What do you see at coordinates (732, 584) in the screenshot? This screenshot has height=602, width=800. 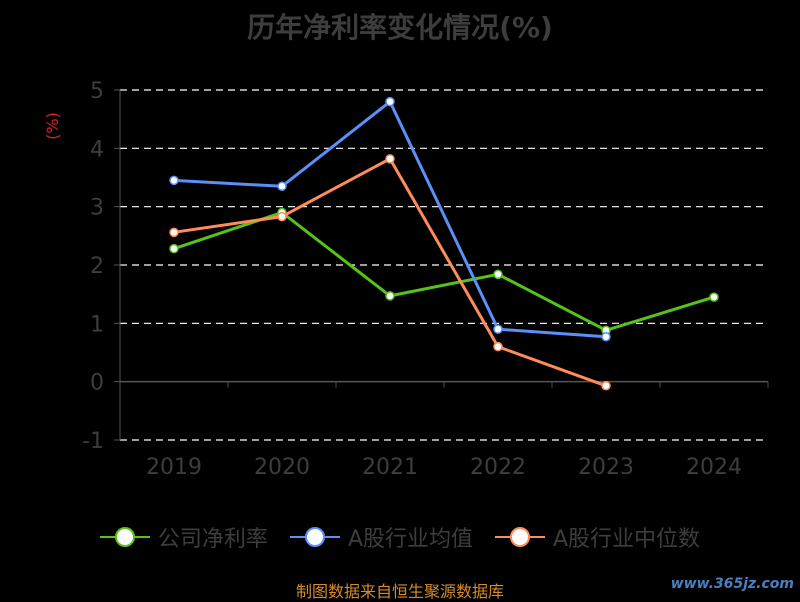 I see `watermark: www.365jz.com` at bounding box center [732, 584].